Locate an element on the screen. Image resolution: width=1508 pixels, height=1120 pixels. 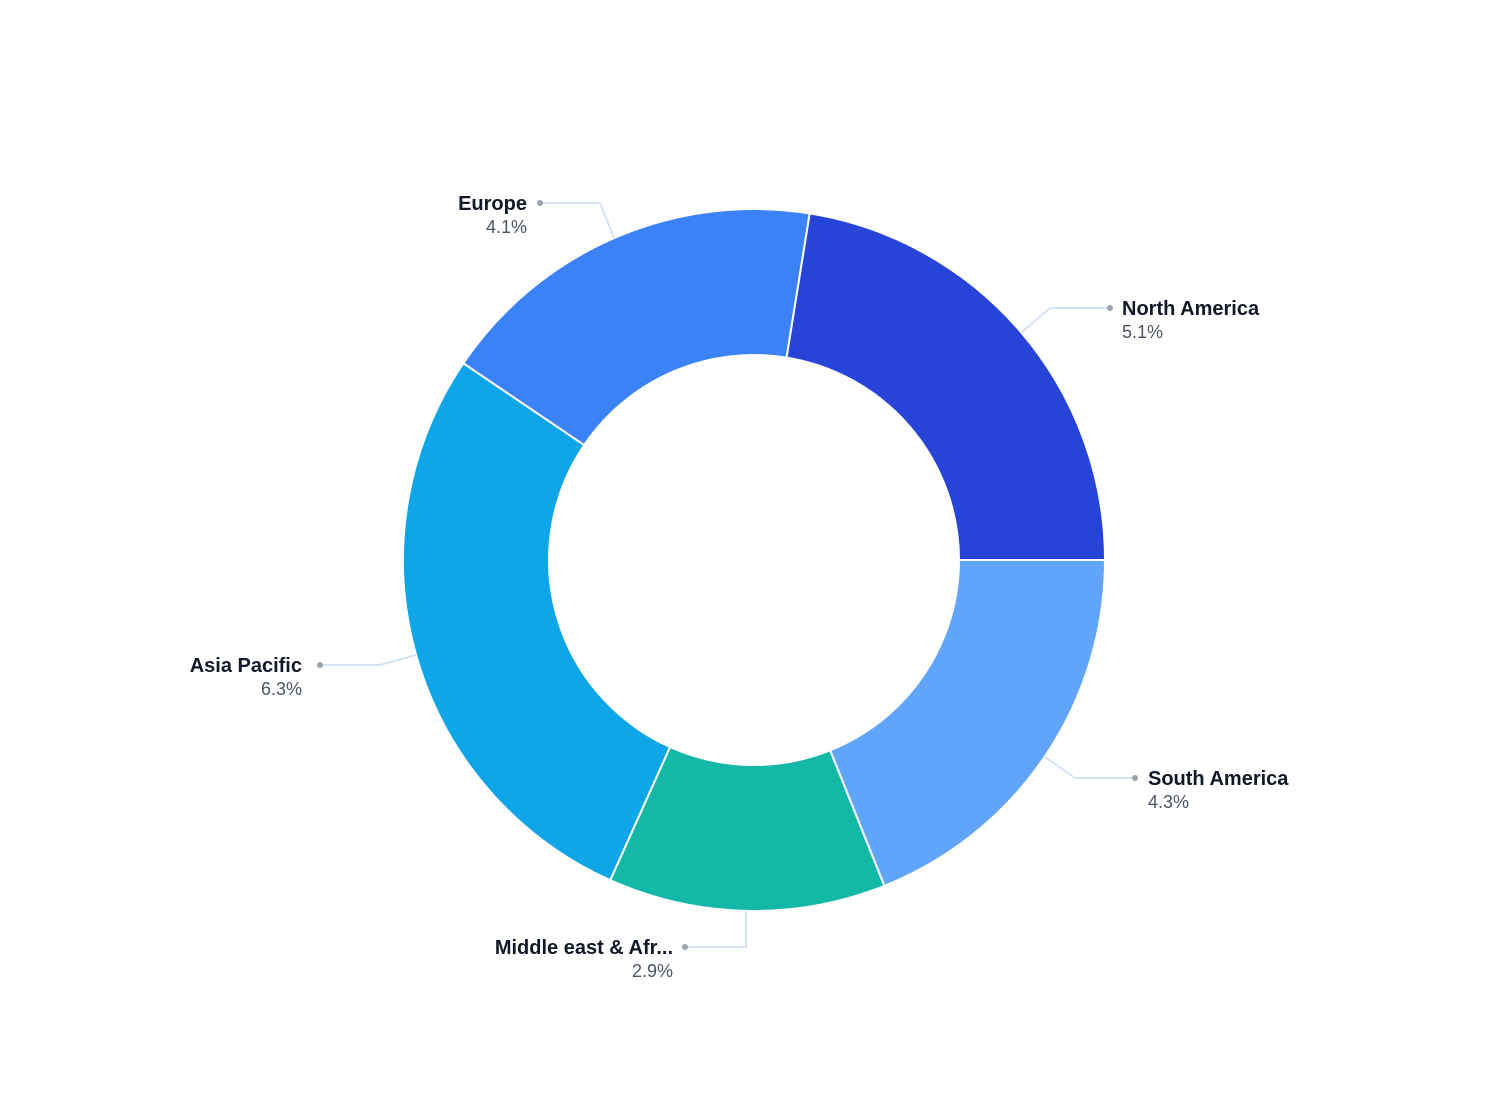
label-south-america: South America 4.3% is located at coordinates (1218, 790).